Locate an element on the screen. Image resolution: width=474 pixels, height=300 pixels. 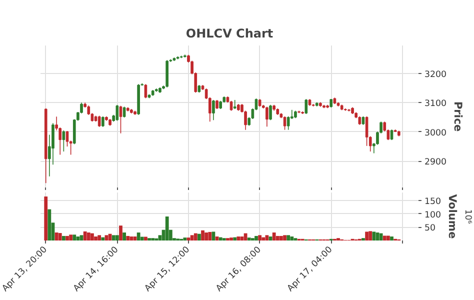
y-axis-title: Volume is located at coordinates (453, 216).